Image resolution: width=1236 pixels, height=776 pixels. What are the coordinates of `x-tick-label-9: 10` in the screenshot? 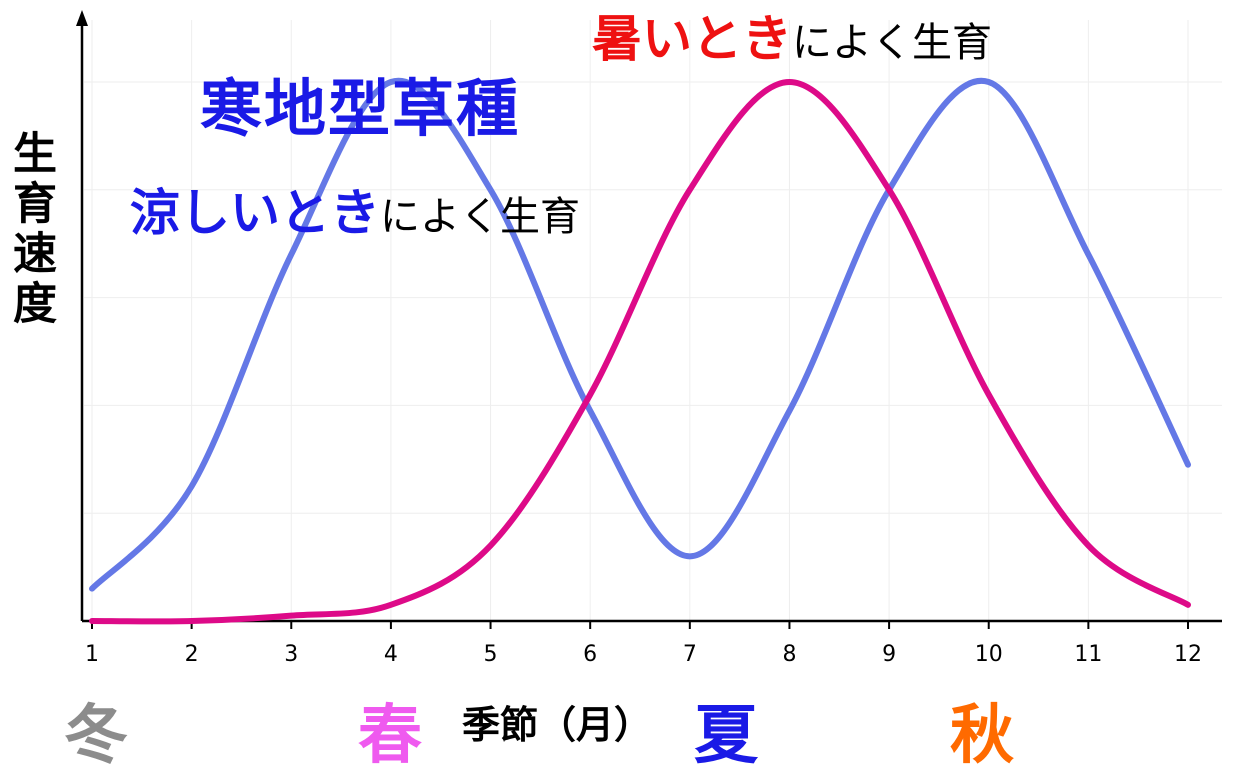 It's located at (989, 654).